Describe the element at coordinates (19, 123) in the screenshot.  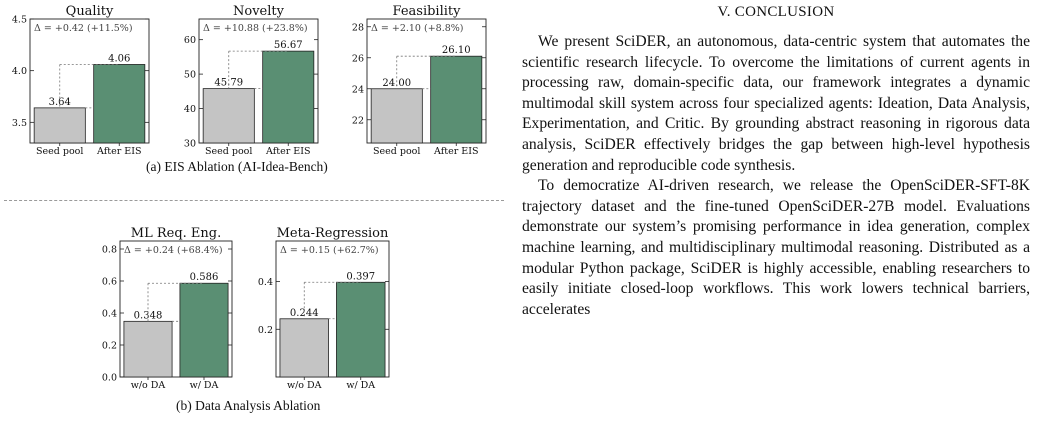
I see `y-tick-label: 3.5` at that location.